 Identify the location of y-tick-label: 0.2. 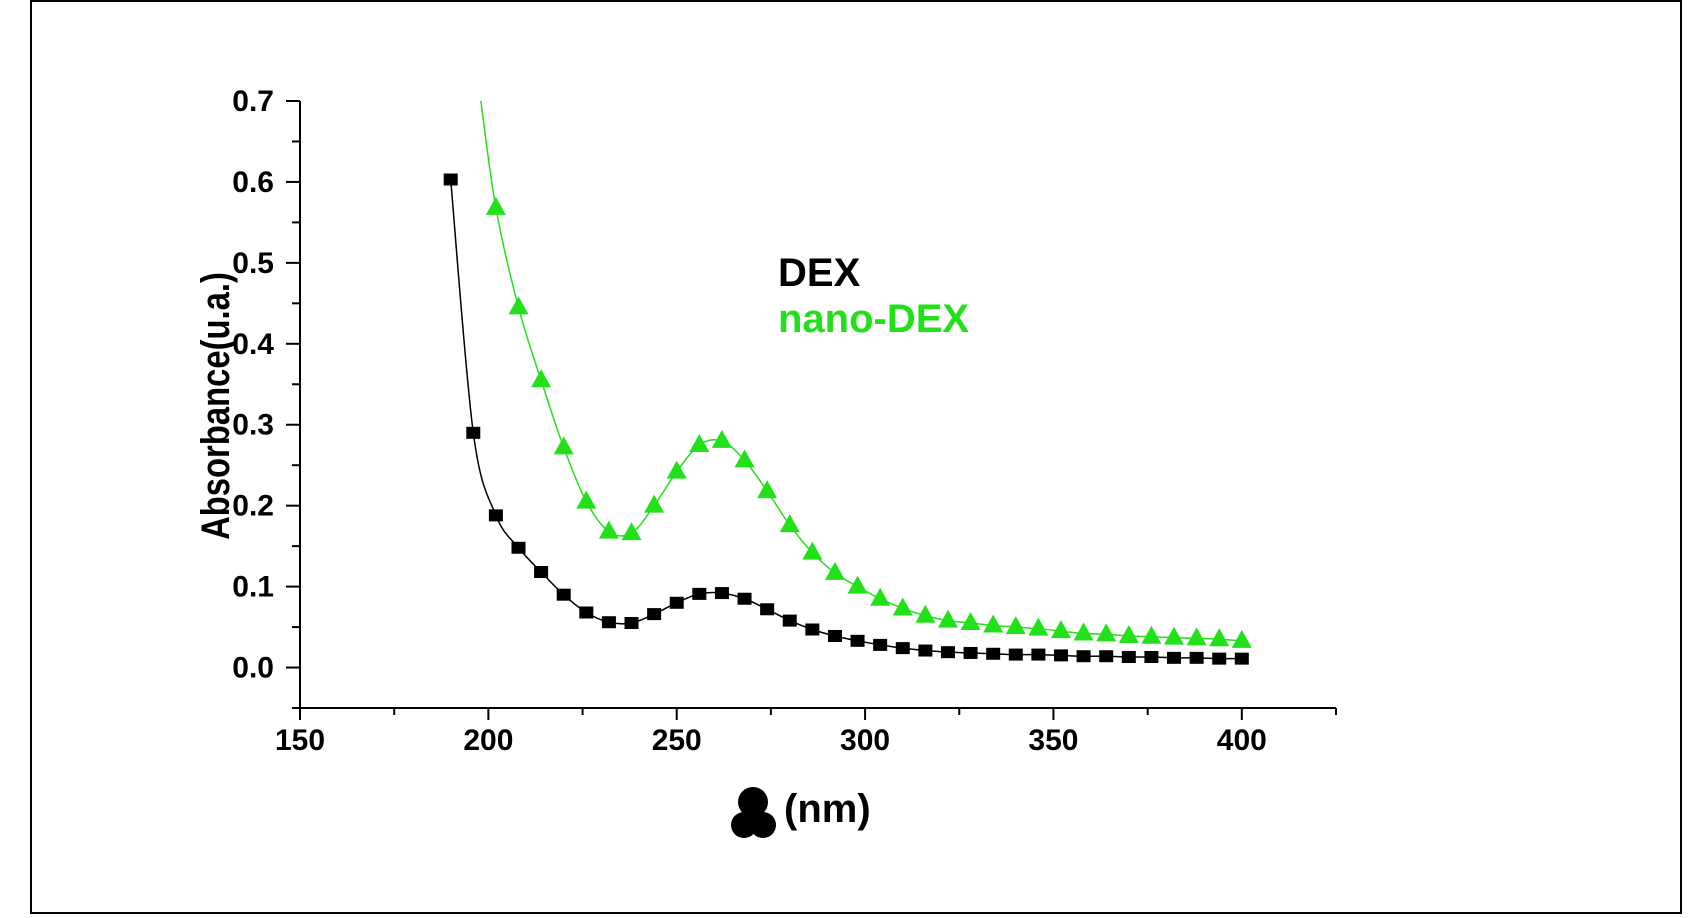
(253, 506).